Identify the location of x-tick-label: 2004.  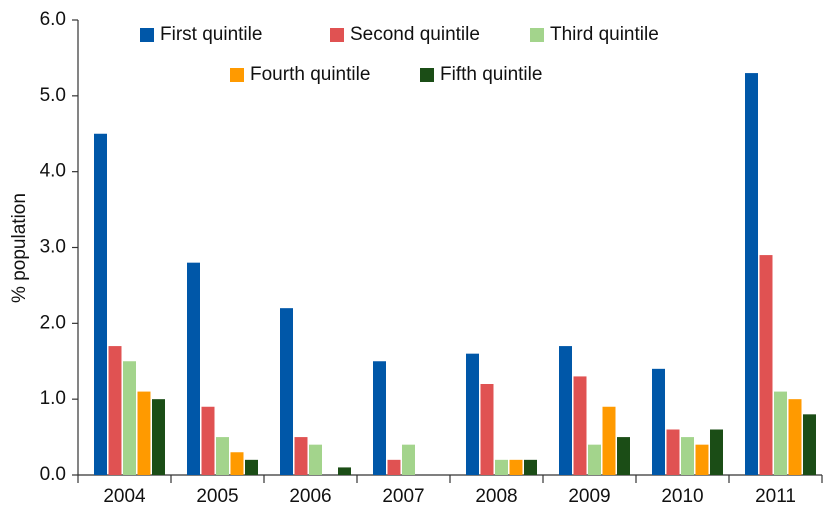
(124, 496).